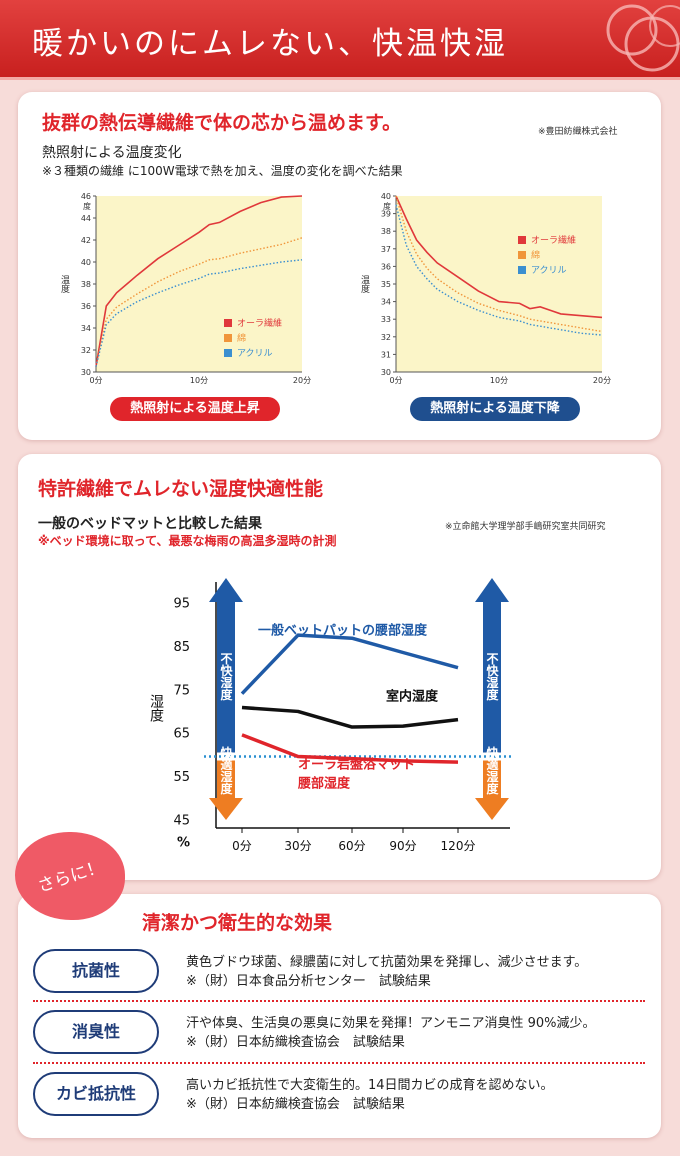  Describe the element at coordinates (386, 354) in the screenshot. I see `y-tick-label: 31` at that location.